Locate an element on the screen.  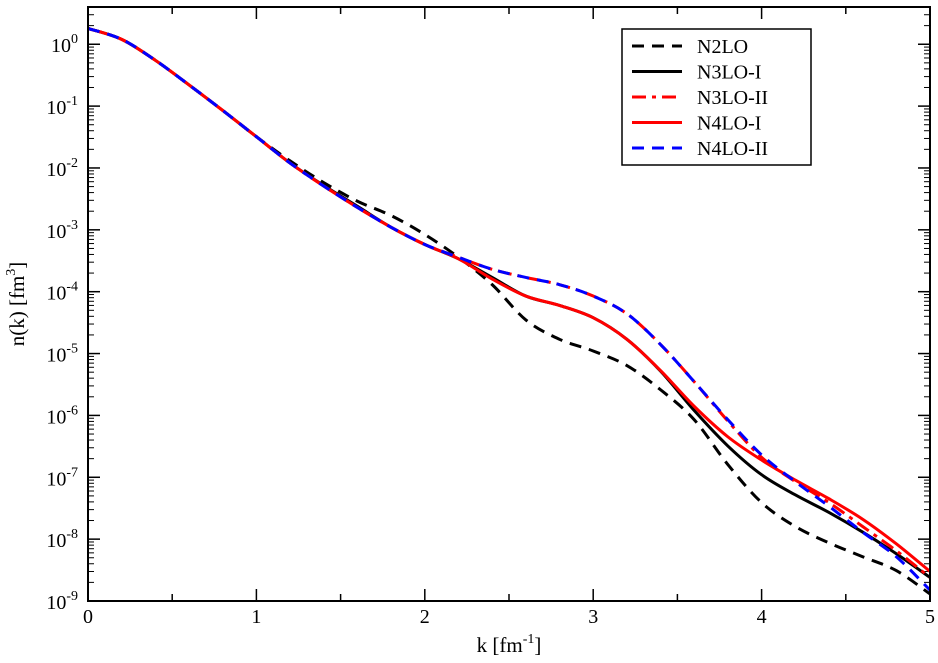
x-tick-label: 1 is located at coordinates (256, 617).